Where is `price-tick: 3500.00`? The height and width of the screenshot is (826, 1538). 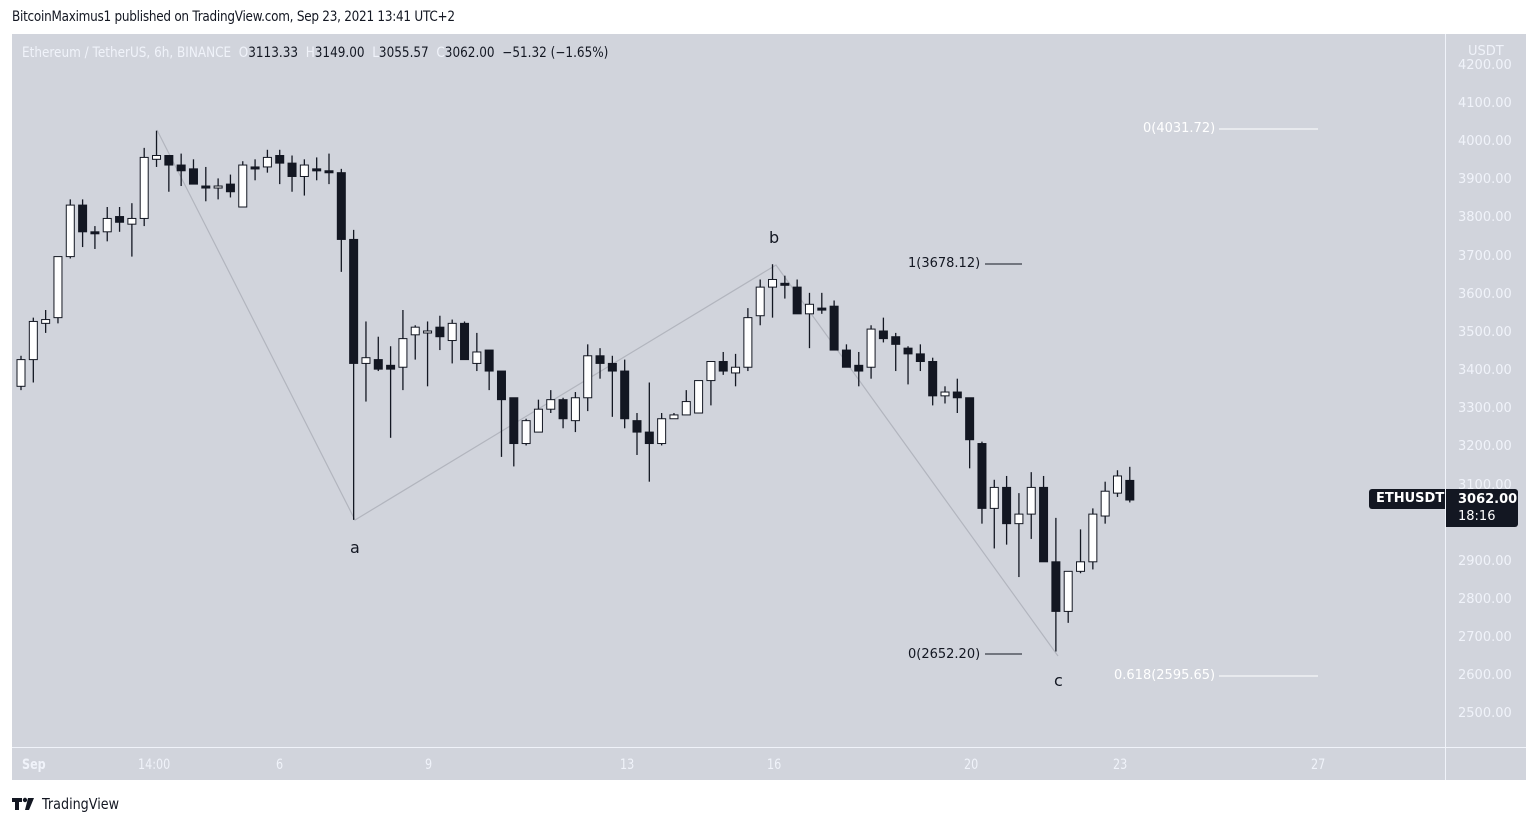 price-tick: 3500.00 is located at coordinates (1485, 332).